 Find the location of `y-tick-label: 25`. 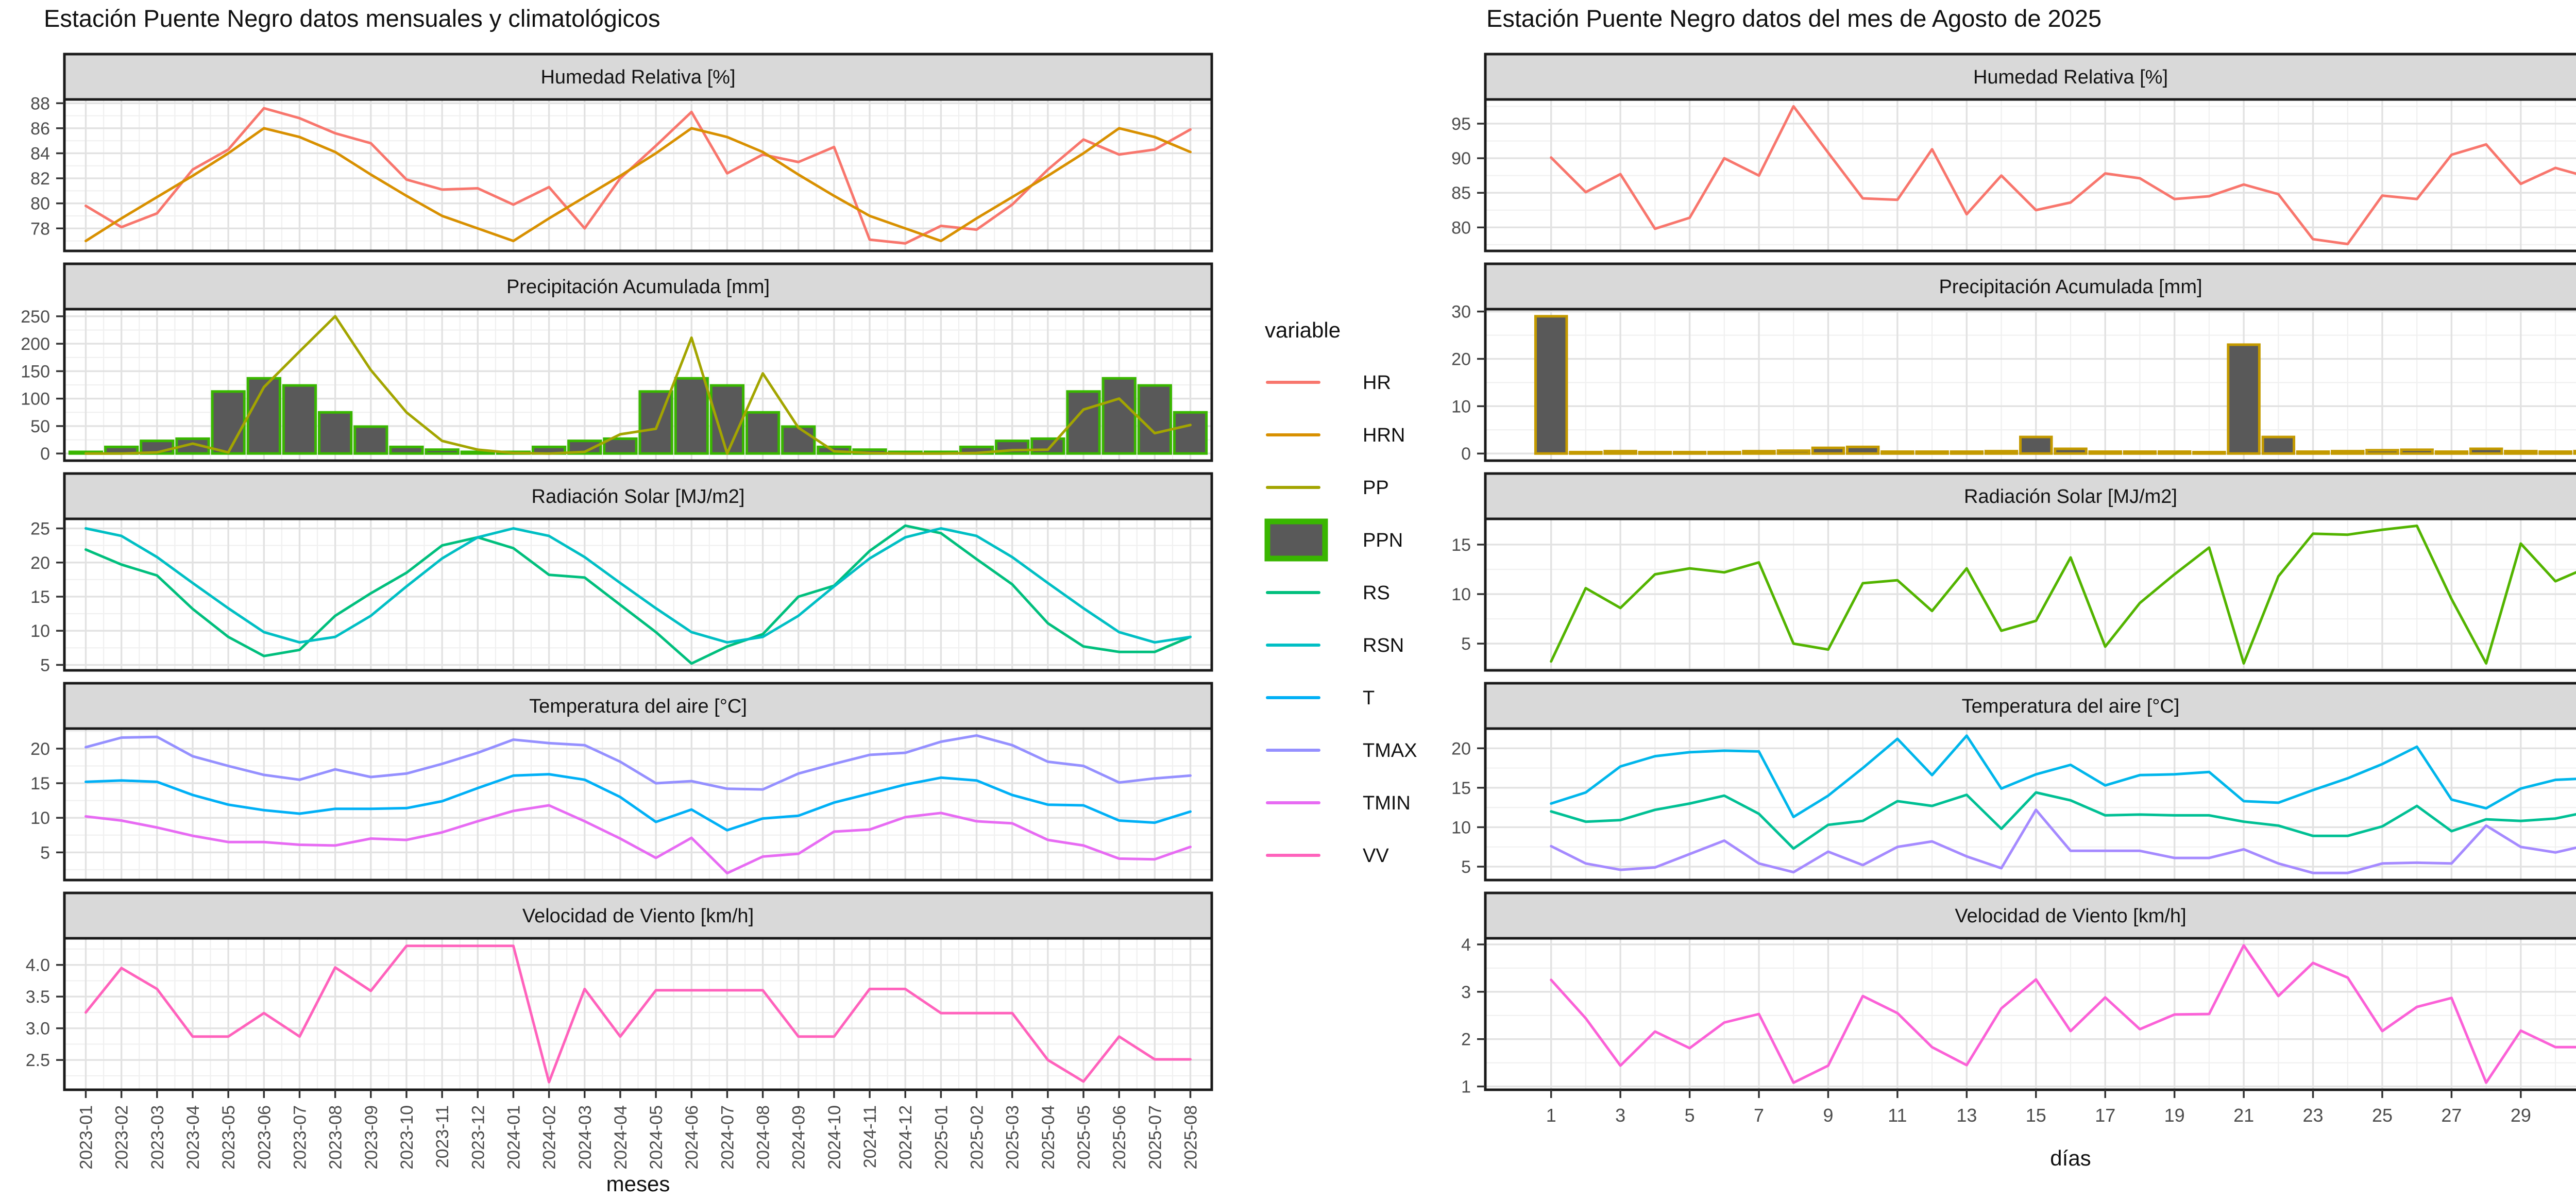

y-tick-label: 25 is located at coordinates (40, 529).